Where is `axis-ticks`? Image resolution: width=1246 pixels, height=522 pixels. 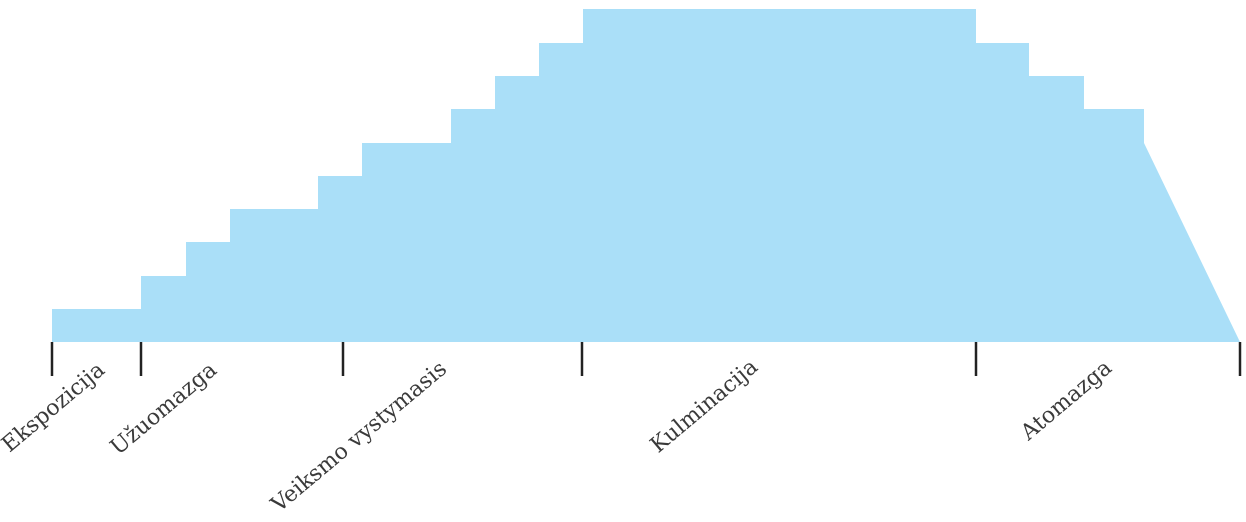
axis-ticks is located at coordinates (646, 359).